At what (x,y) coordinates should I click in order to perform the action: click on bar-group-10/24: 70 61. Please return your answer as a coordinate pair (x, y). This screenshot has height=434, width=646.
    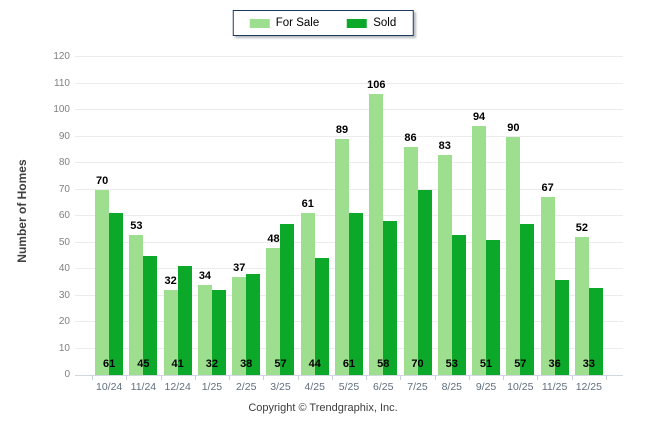
    Looking at the image, I should click on (109, 216).